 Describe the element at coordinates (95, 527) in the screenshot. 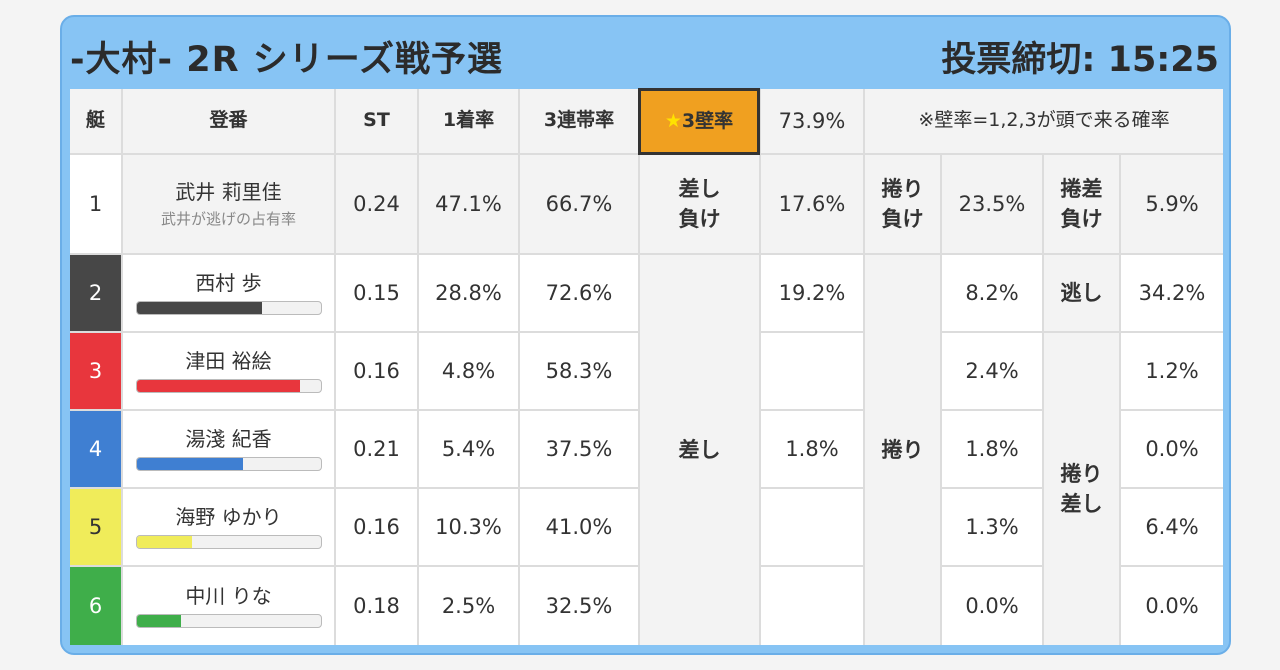

I see `boat-number-5: 5` at that location.